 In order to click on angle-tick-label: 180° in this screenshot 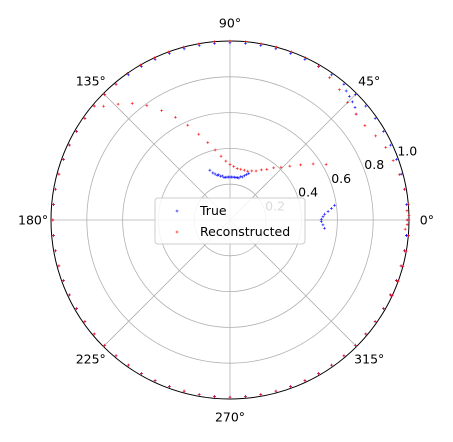, I will do `click(33, 220)`.